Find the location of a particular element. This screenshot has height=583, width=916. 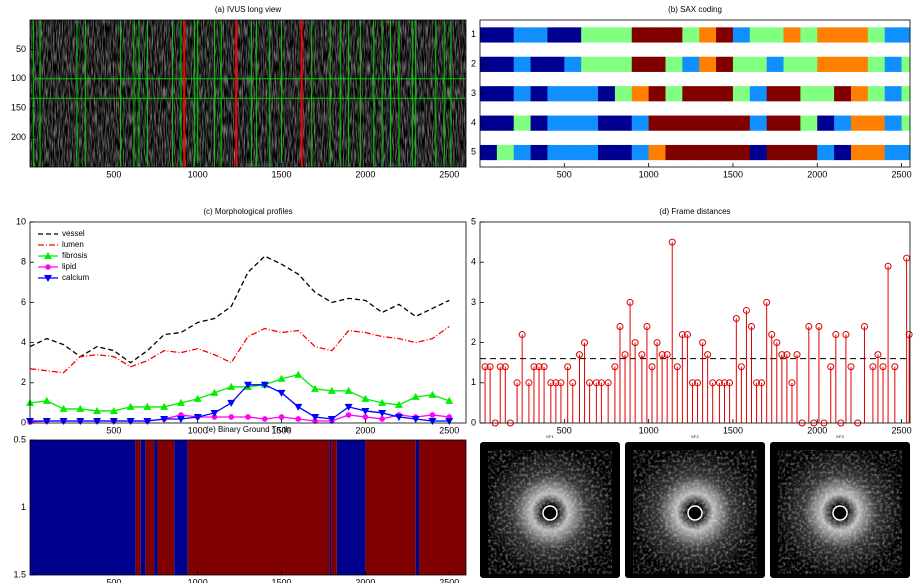

legend-label: fibrosis is located at coordinates (74, 255).